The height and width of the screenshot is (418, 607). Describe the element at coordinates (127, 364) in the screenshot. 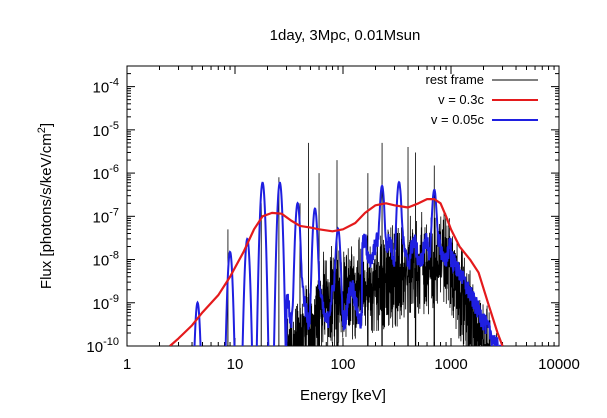

I see `x-tick-label: 1` at that location.